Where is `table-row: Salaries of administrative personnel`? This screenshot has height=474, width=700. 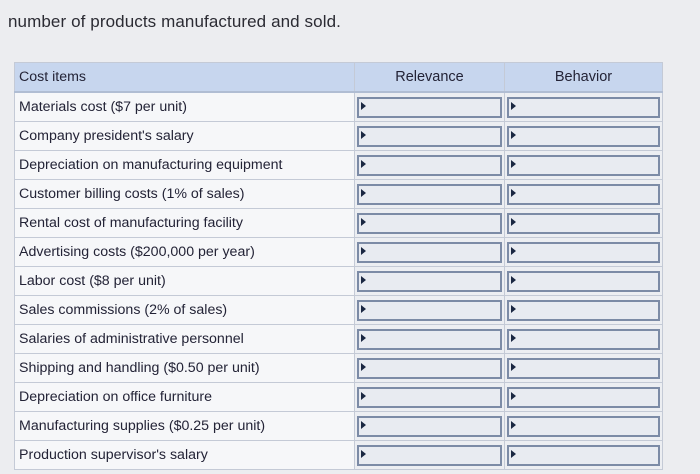
table-row: Salaries of administrative personnel is located at coordinates (338, 339).